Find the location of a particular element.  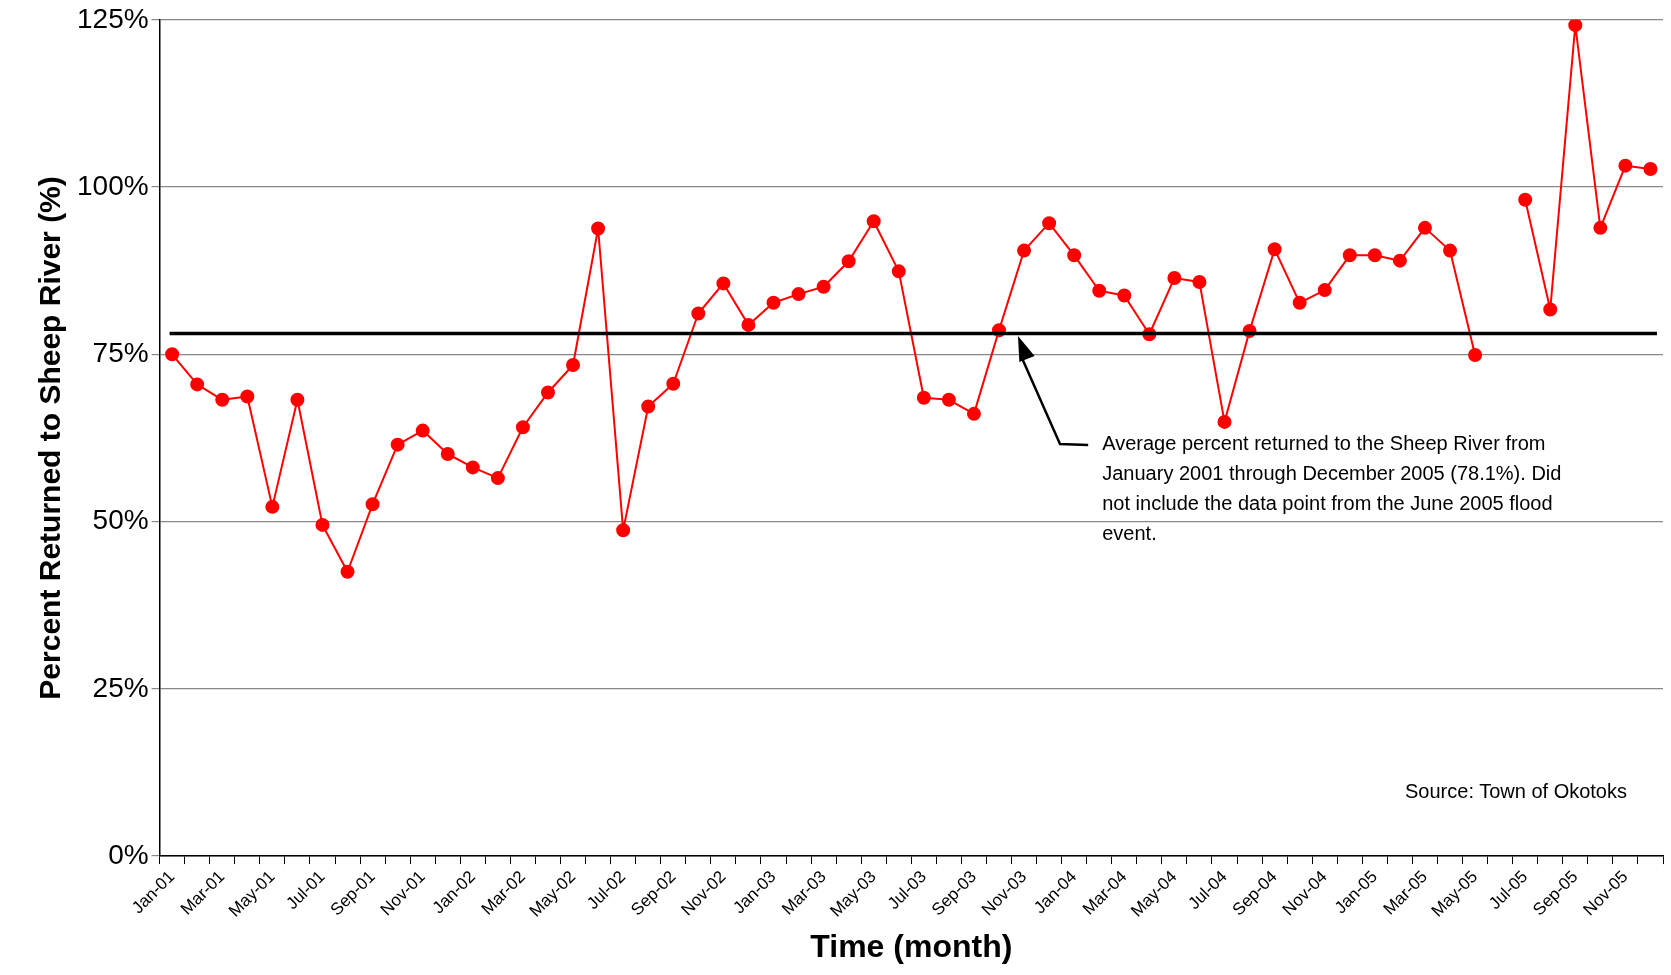

y-tick-label: 125% is located at coordinates (112, 18).